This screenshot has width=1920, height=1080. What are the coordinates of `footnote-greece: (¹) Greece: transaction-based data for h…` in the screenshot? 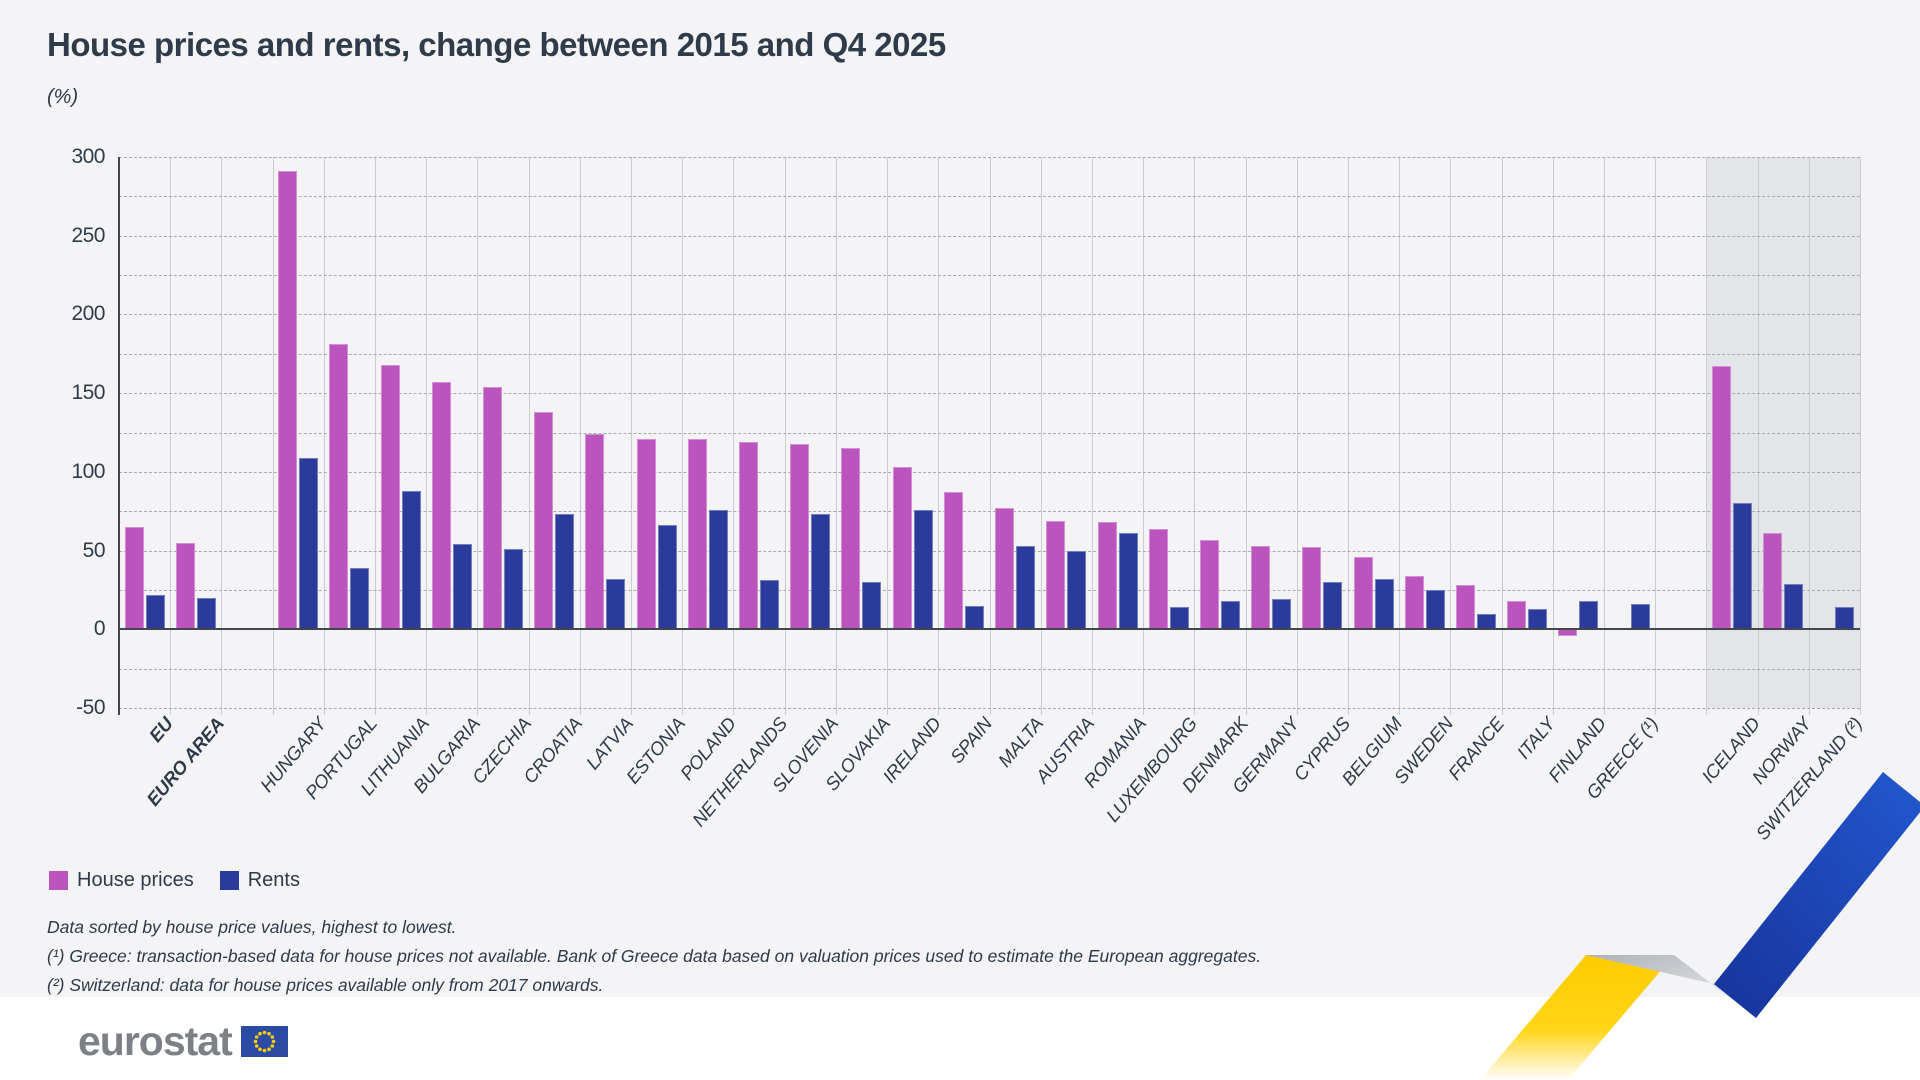 It's located at (654, 956).